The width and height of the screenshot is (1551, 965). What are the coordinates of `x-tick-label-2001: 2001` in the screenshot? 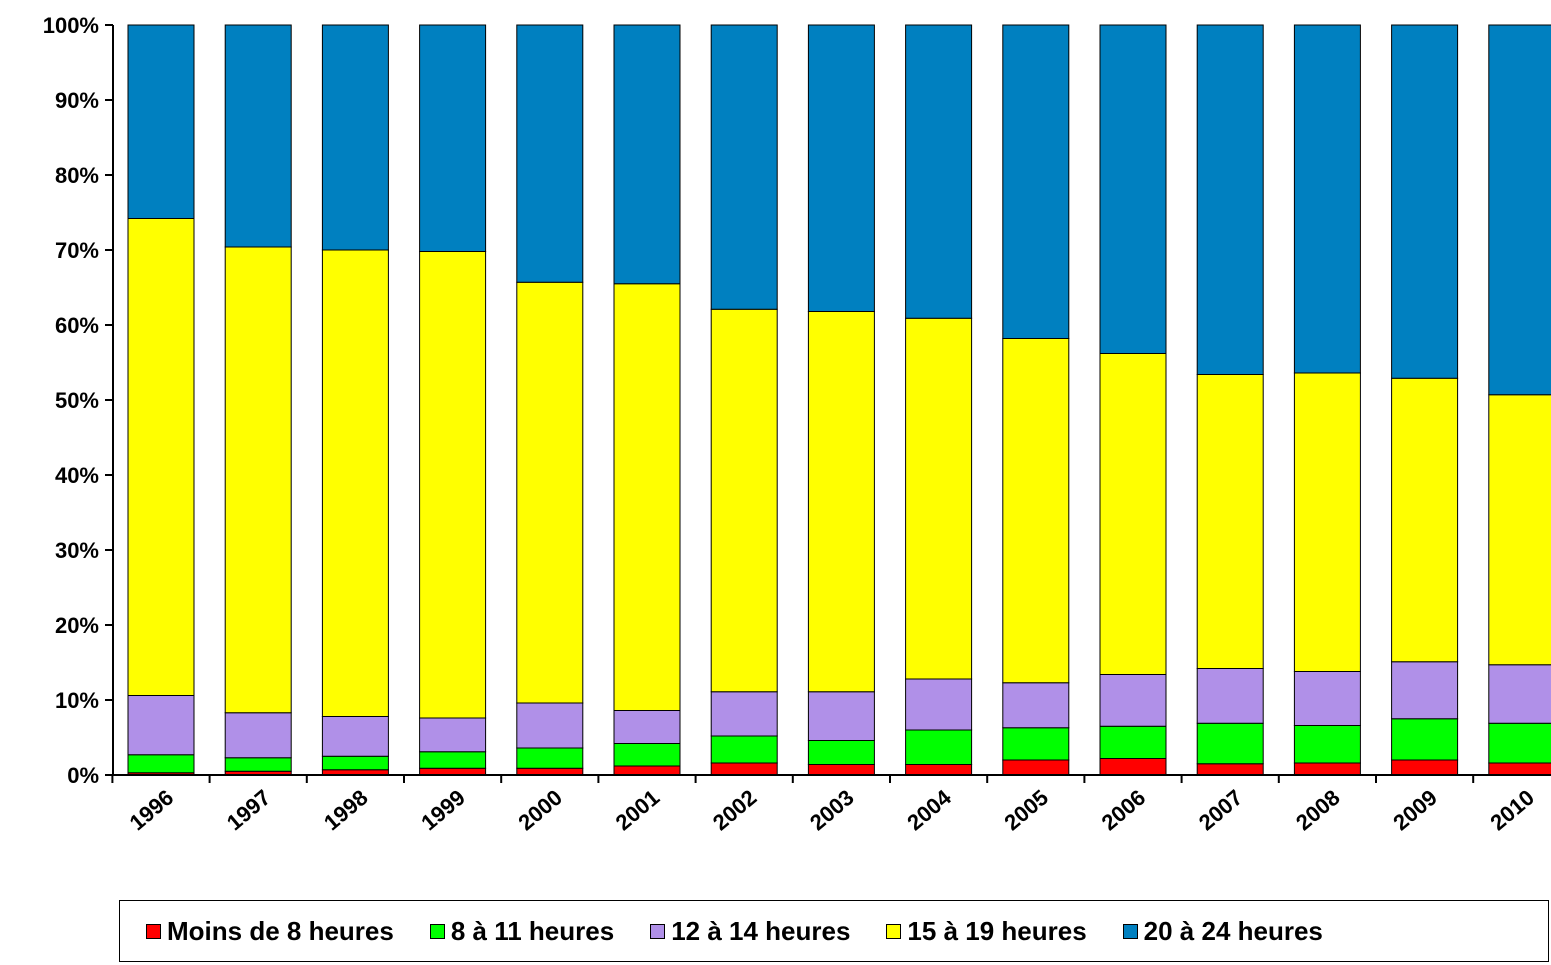 It's located at (638, 810).